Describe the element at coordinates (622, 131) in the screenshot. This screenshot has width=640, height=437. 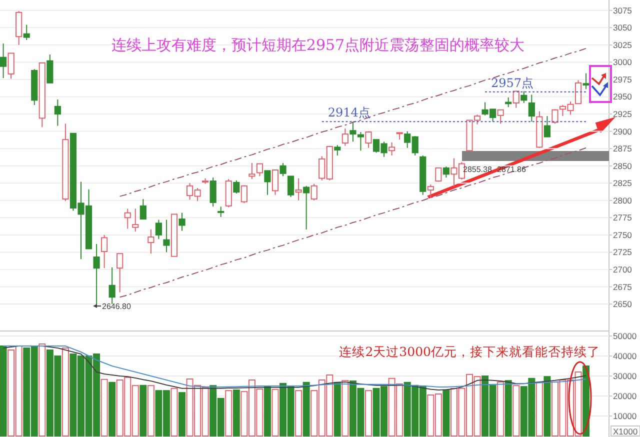
I see `y-tick-label: 2900` at that location.